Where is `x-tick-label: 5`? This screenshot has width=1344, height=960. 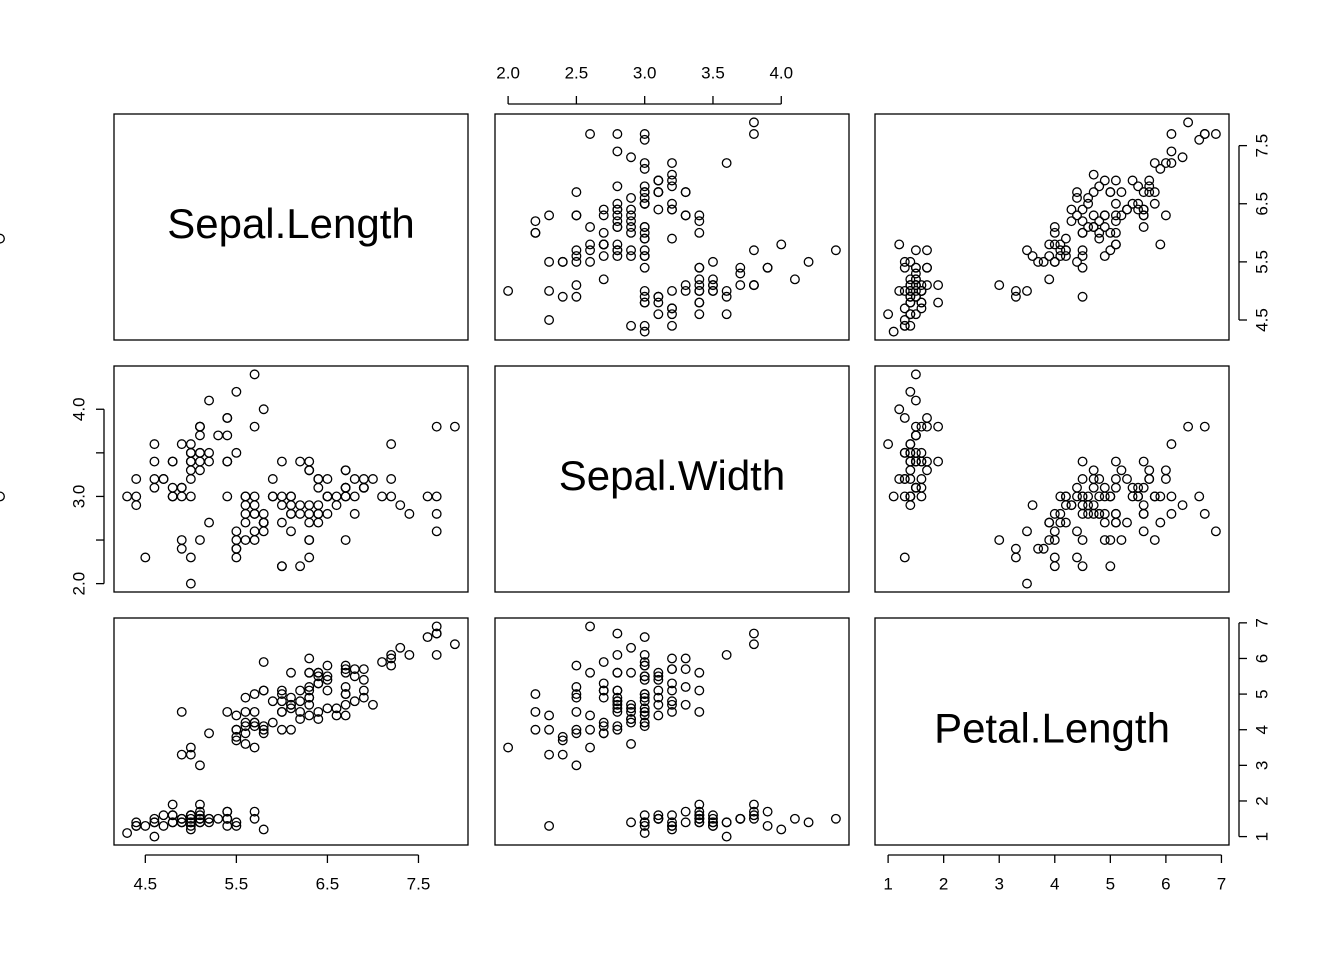 x-tick-label: 5 is located at coordinates (1110, 883).